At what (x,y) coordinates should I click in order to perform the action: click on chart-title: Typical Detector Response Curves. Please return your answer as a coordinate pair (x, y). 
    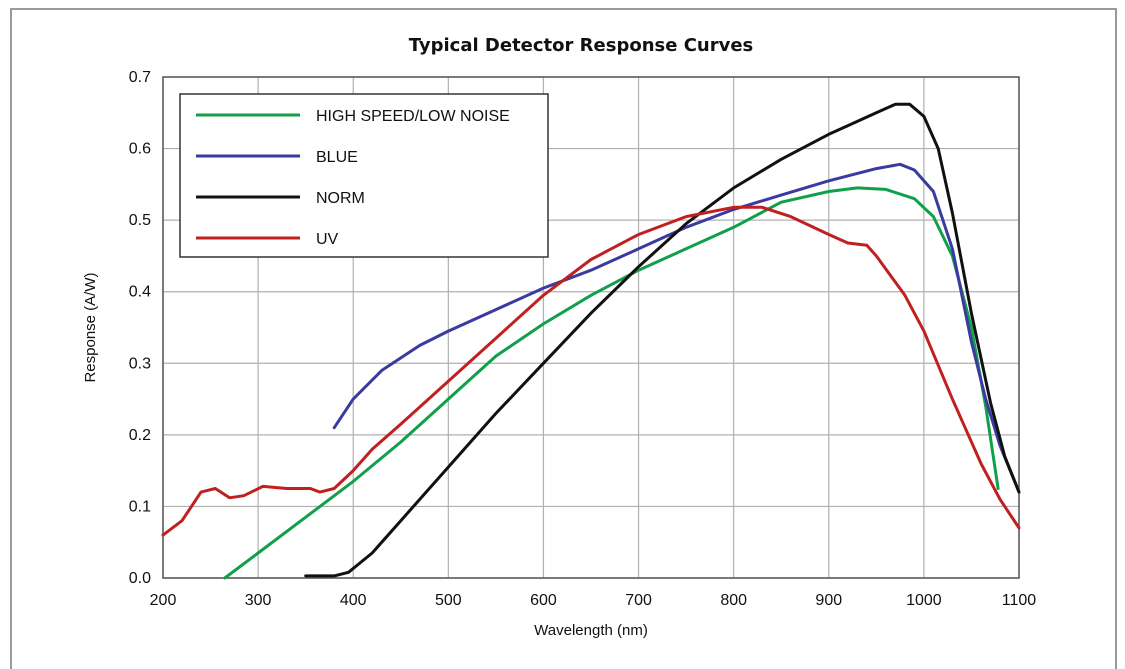
    Looking at the image, I should click on (581, 45).